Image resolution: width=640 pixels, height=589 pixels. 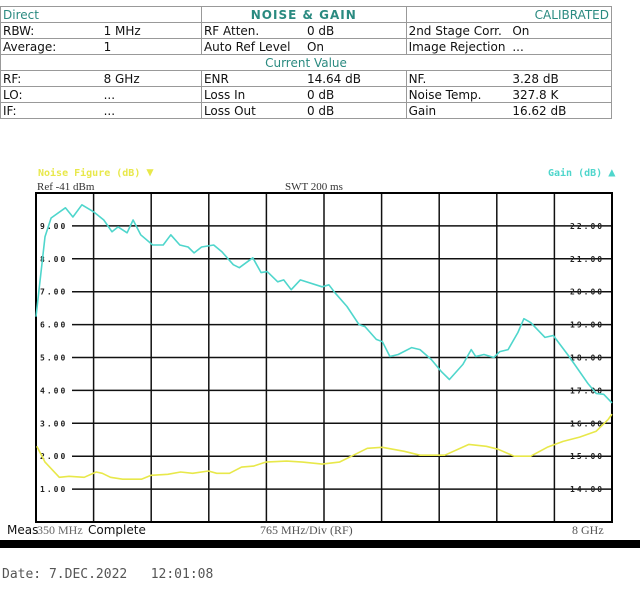 What do you see at coordinates (306, 78) in the screenshot?
I see `current-row: RF: 8 GHz ENR 14.64 dB NF. 3.28 dB` at bounding box center [306, 78].